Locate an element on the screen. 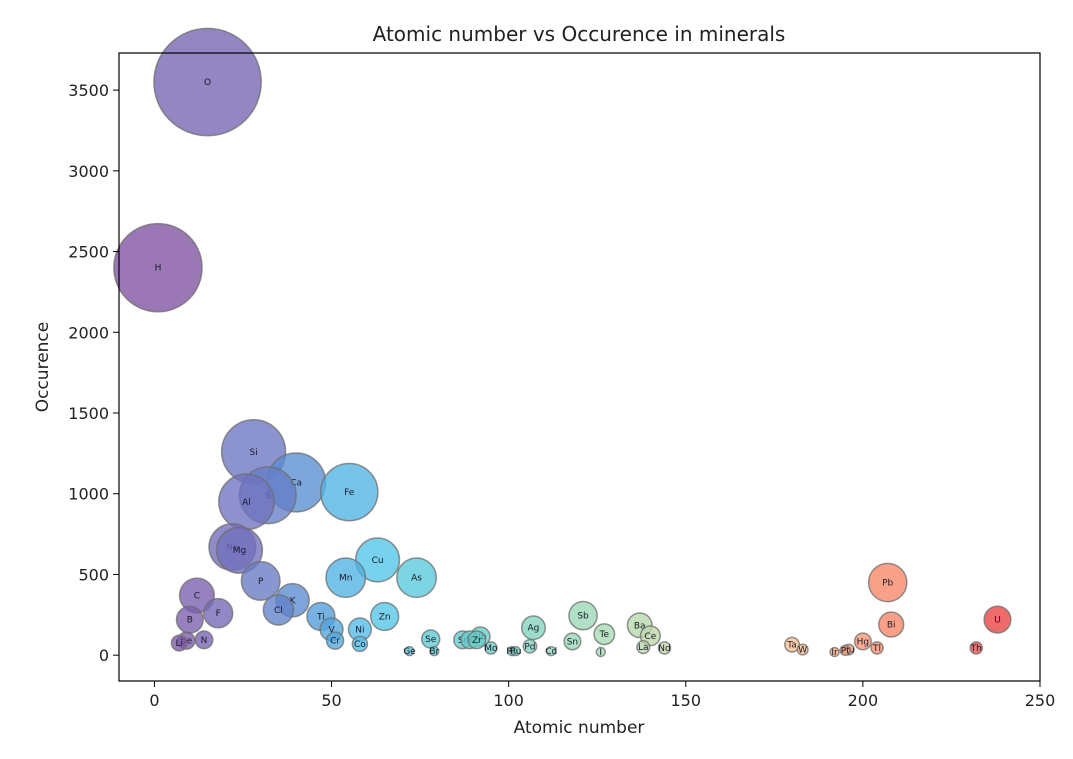 The image size is (1073, 759). y-tick-label: 2000 is located at coordinates (88, 332).